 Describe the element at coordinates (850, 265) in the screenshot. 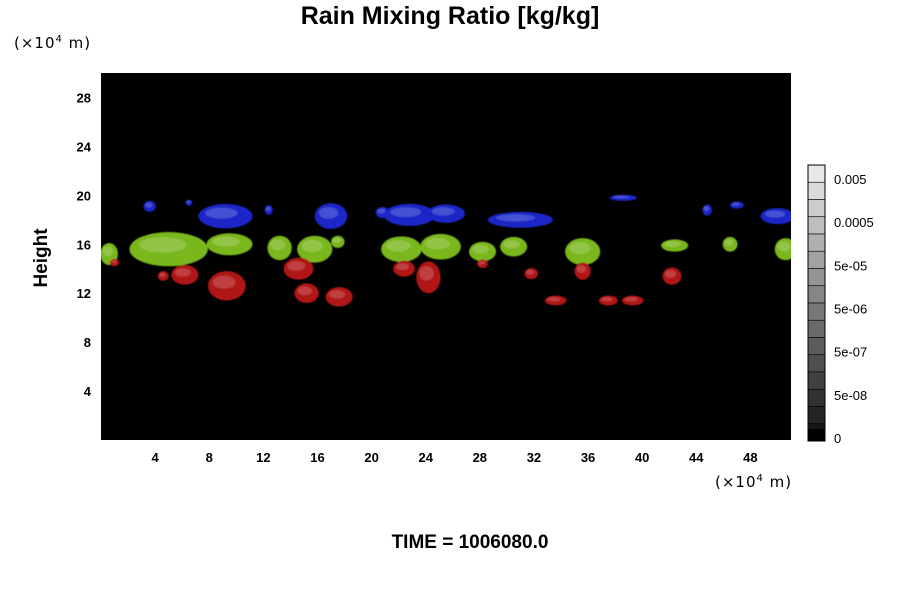

I see `colorbar-label: 5e-05` at that location.